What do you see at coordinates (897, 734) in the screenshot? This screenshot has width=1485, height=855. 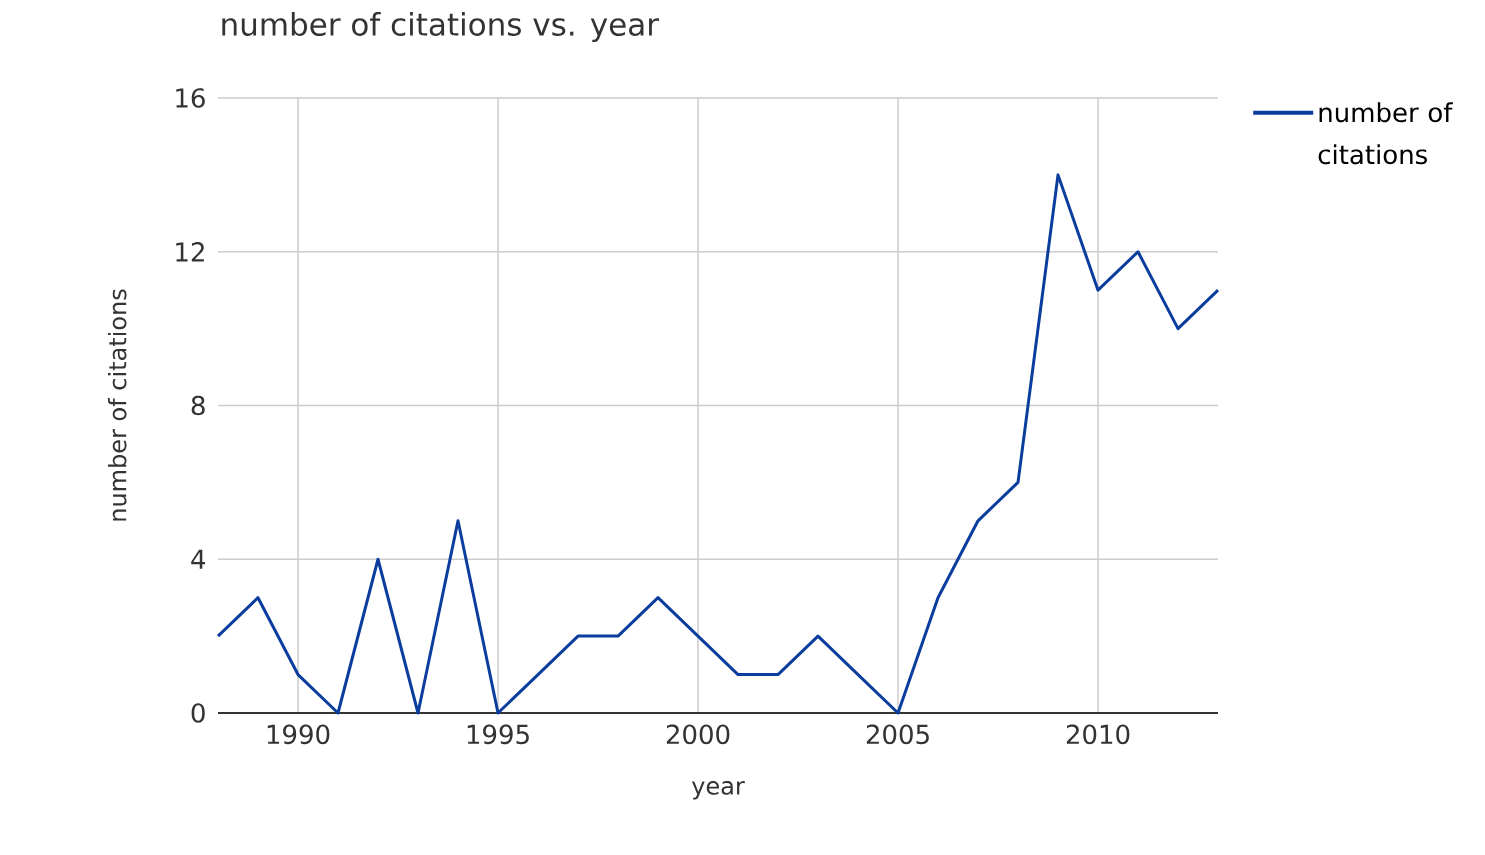 I see `x-tick-label: 2005` at bounding box center [897, 734].